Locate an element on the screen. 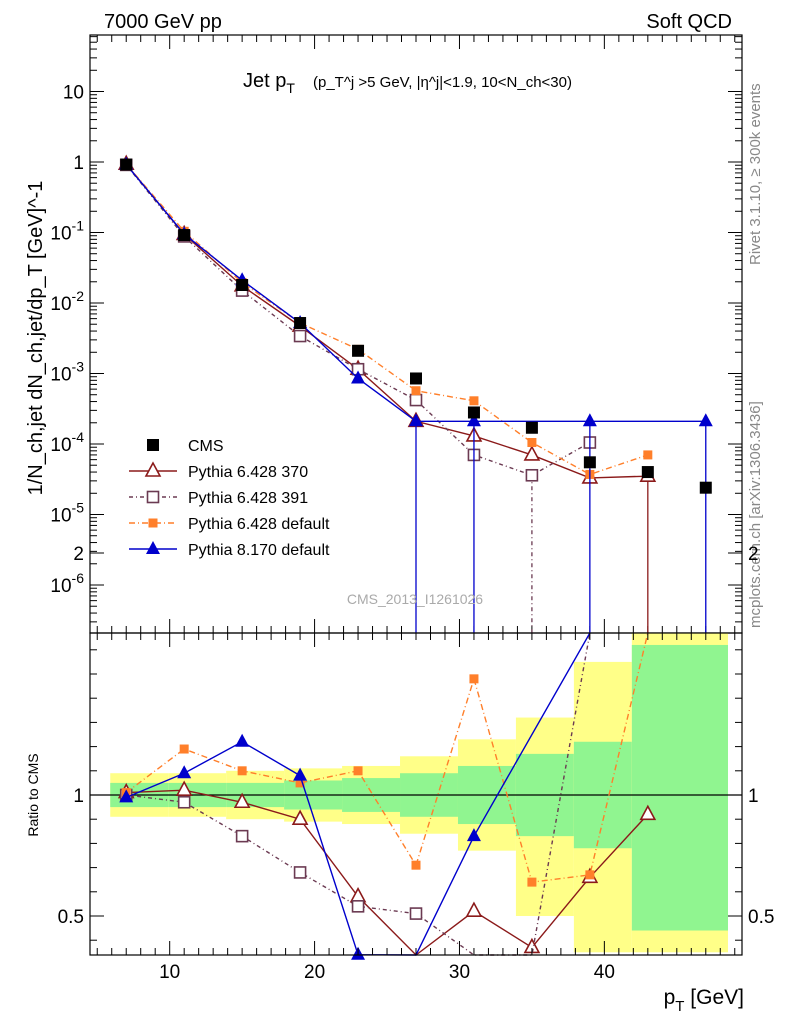  plot-title: Jet pT is located at coordinates (269, 83).